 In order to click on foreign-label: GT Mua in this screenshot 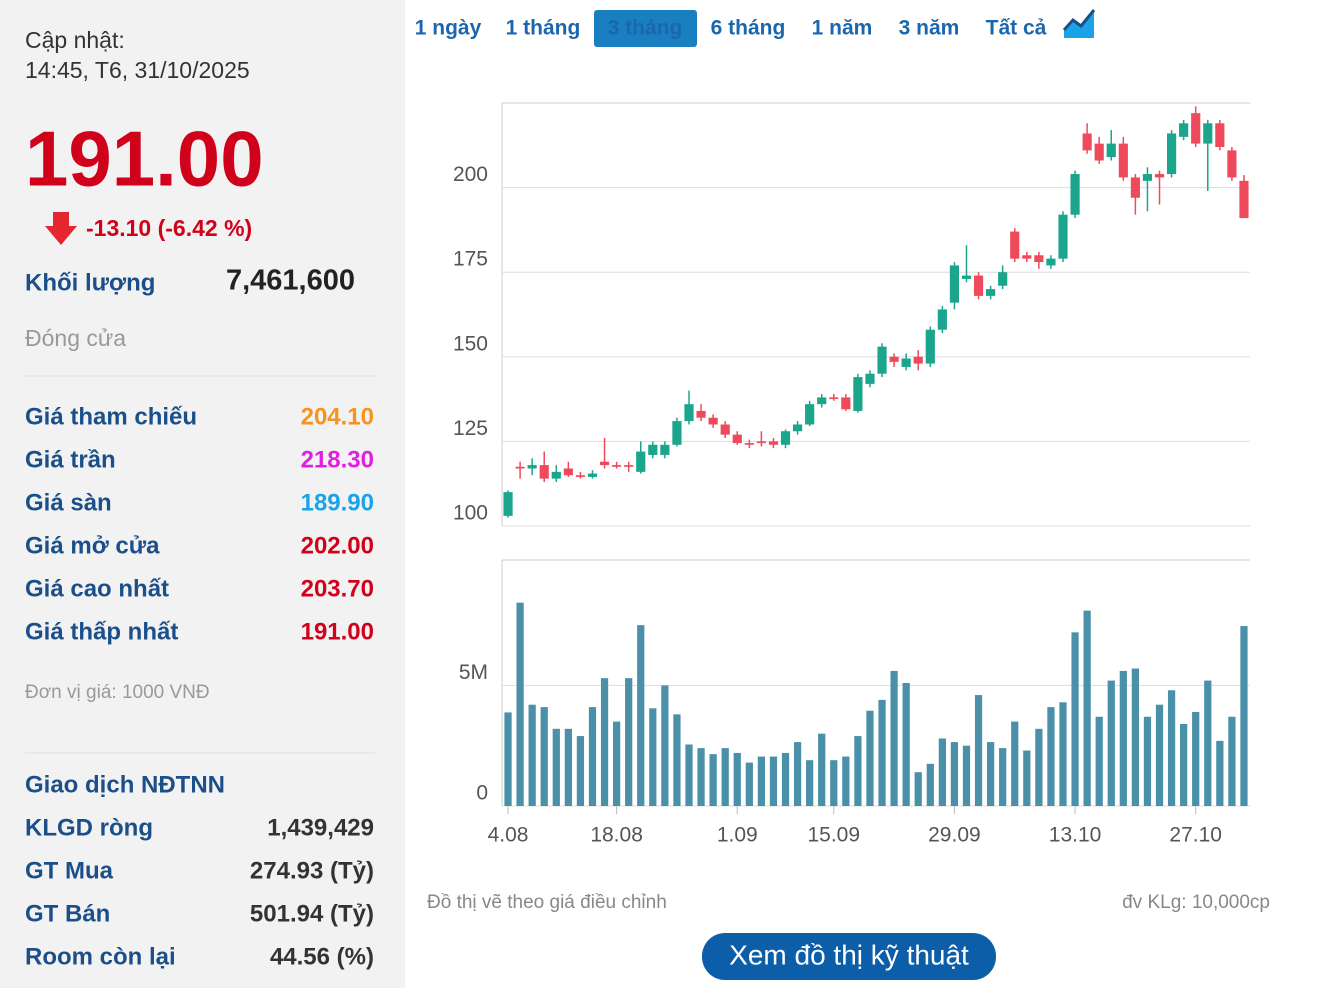, I will do `click(69, 870)`.